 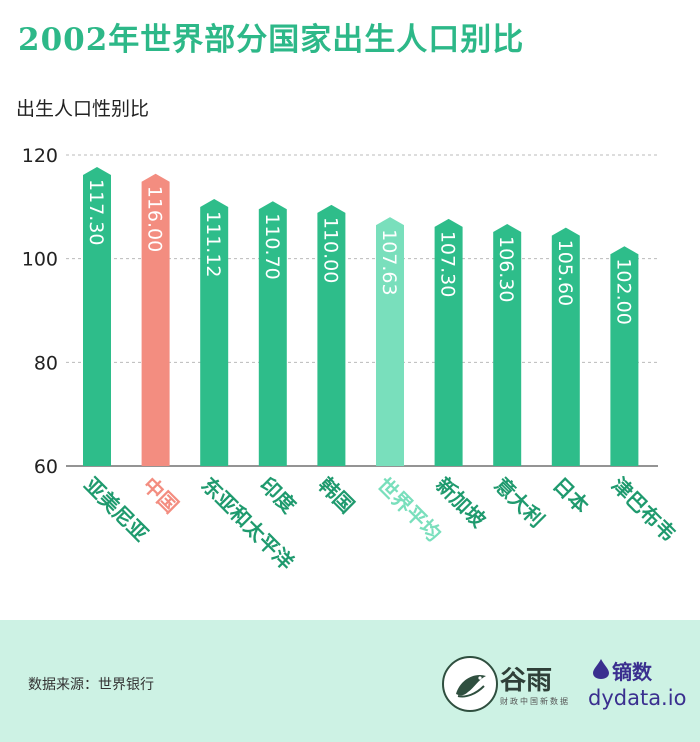 I want to click on bar-意大利, so click(x=507, y=345).